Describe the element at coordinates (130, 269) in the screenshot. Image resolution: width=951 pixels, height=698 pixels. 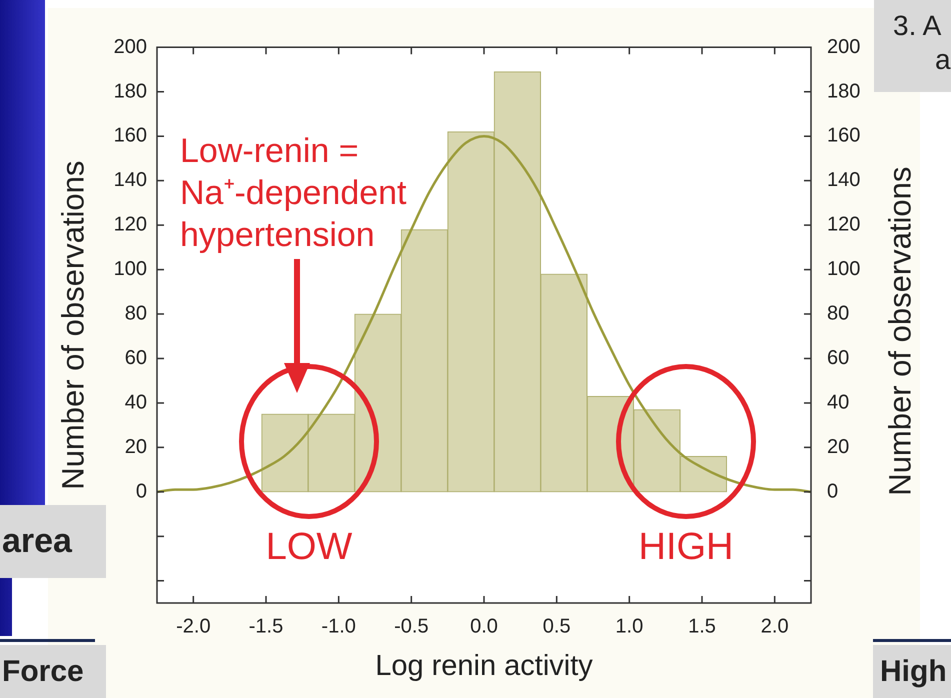
I see `y-tick-label: 100` at that location.